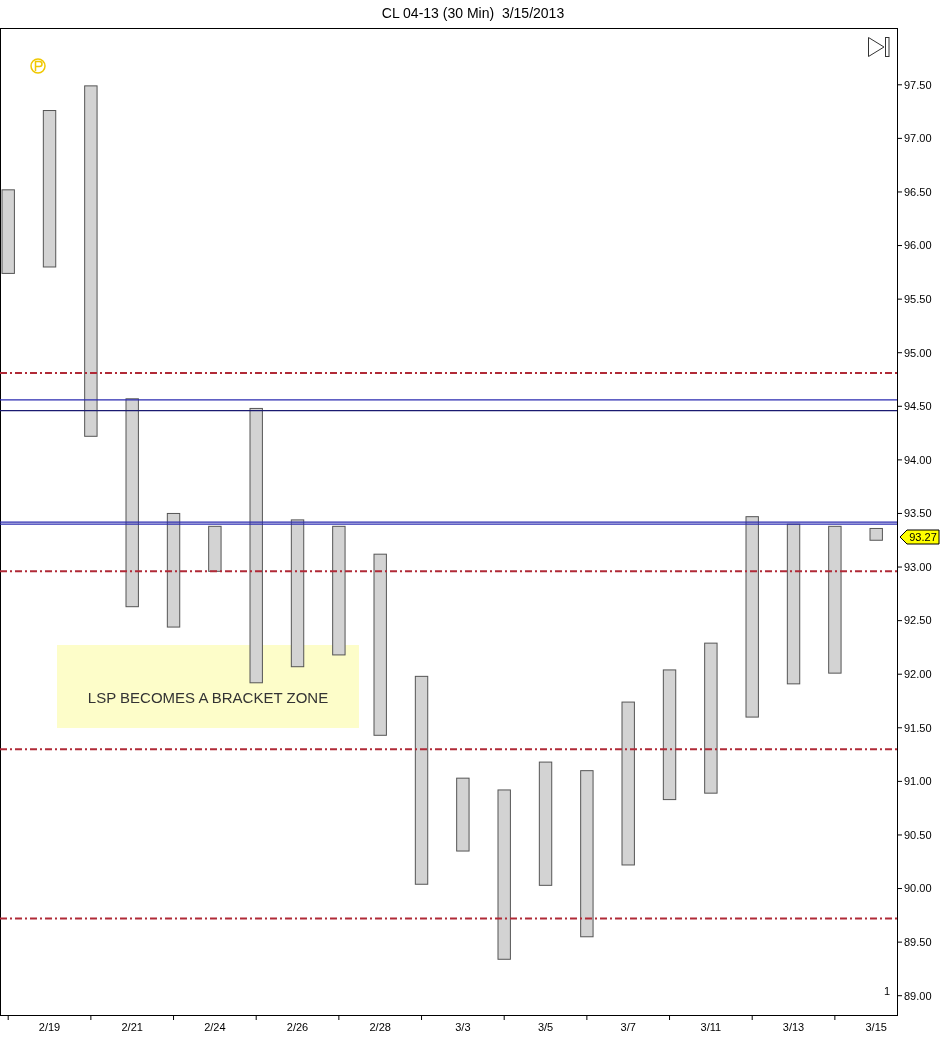 The height and width of the screenshot is (1061, 946). What do you see at coordinates (545, 1027) in the screenshot?
I see `x-tick-label: 3/5` at bounding box center [545, 1027].